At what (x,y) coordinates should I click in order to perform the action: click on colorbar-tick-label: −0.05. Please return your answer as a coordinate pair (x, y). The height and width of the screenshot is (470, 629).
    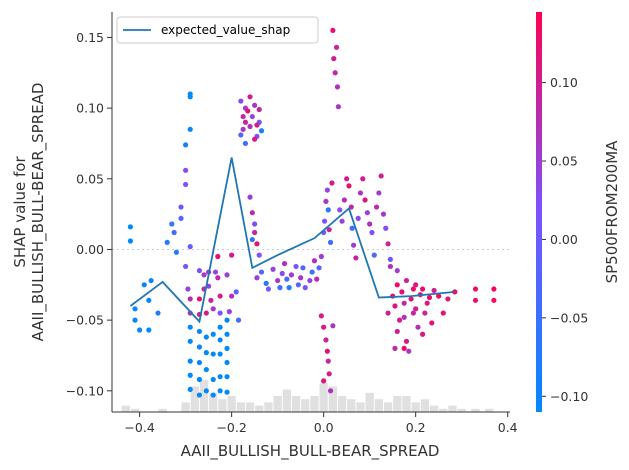
    Looking at the image, I should click on (569, 317).